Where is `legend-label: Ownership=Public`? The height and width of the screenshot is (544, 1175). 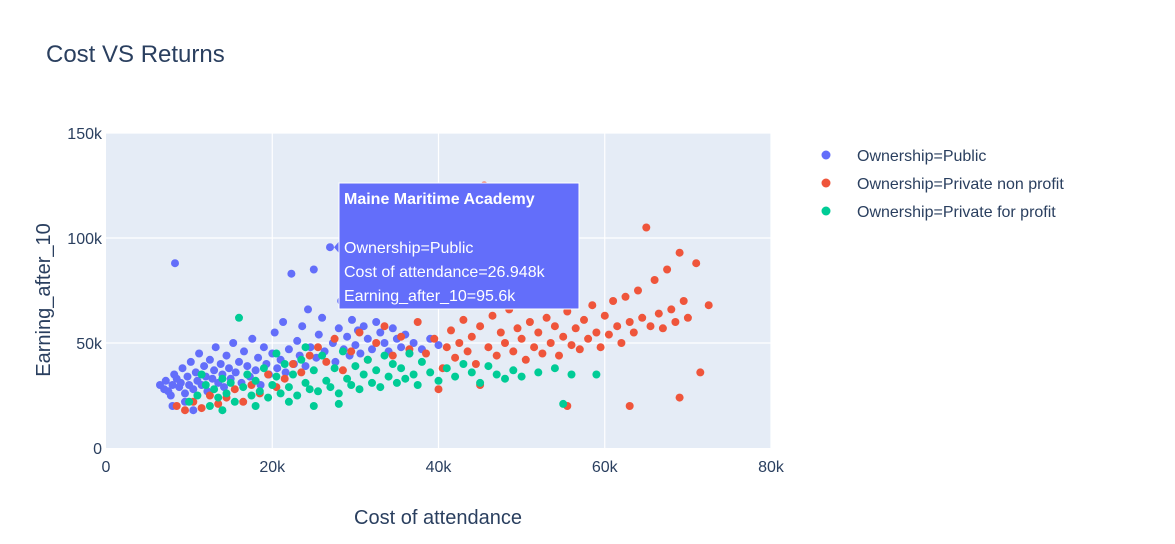
legend-label: Ownership=Public is located at coordinates (921, 156).